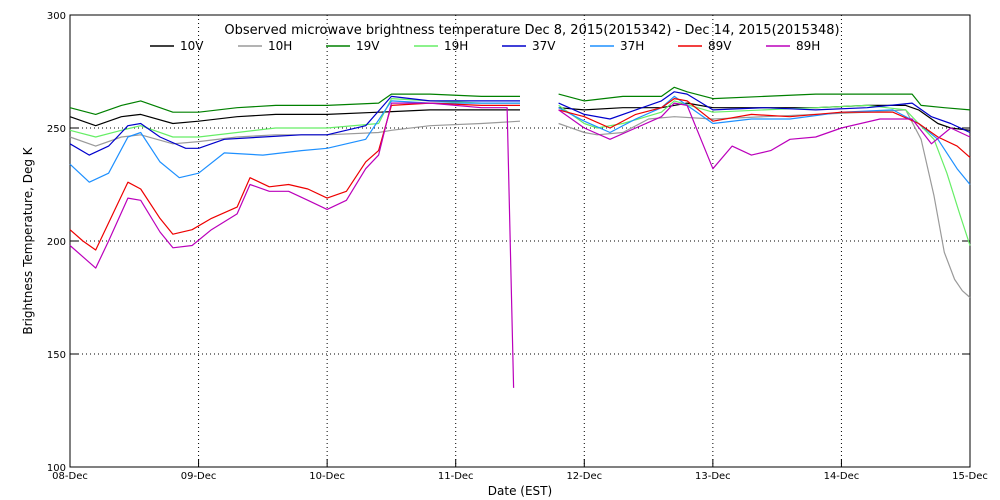 Image resolution: width=1000 pixels, height=500 pixels. Describe the element at coordinates (456, 476) in the screenshot. I see `x-tick-label: 11-Dec` at that location.